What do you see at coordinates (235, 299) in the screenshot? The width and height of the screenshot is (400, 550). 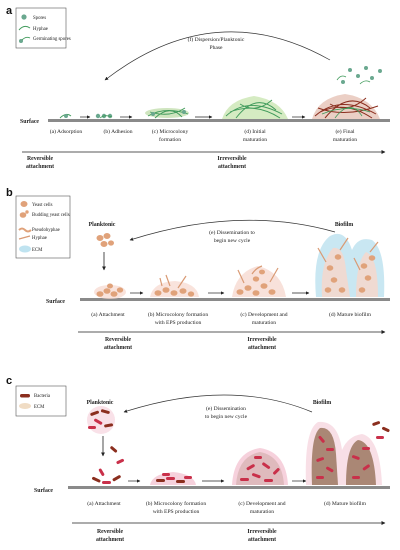 I see `surface-b` at bounding box center [235, 299].